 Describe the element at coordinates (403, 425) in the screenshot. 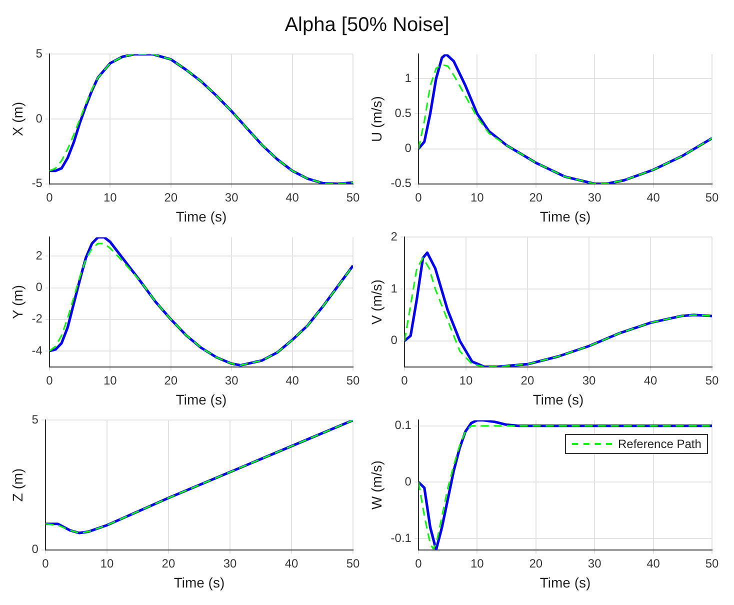

I see `y-tick-label: 0.1` at that location.